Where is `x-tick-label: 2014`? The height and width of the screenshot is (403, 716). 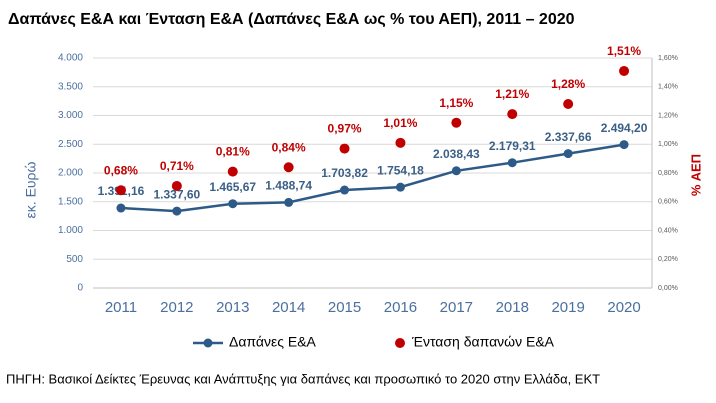 x-tick-label: 2014 is located at coordinates (288, 307).